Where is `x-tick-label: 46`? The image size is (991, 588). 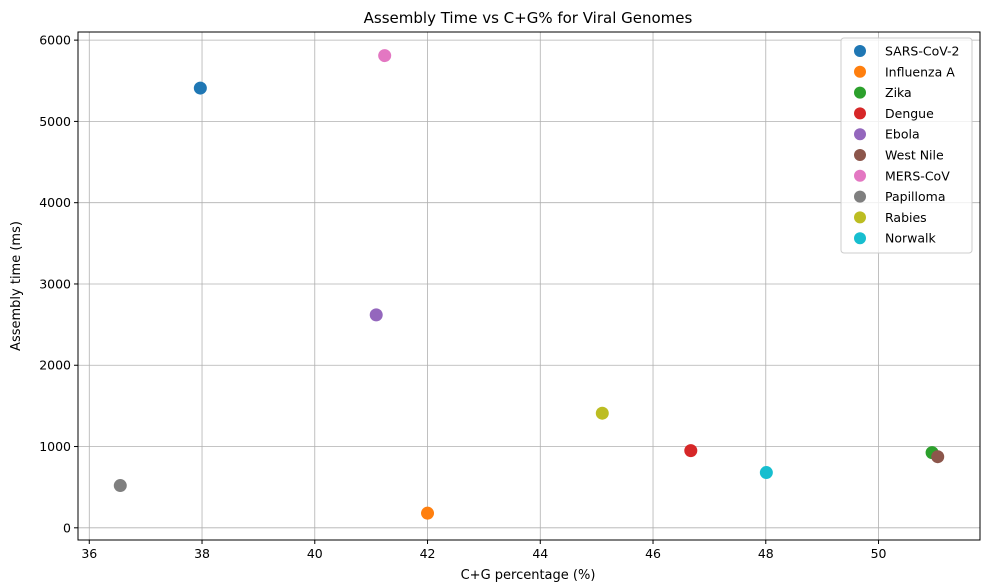
x-tick-label: 46 is located at coordinates (653, 553).